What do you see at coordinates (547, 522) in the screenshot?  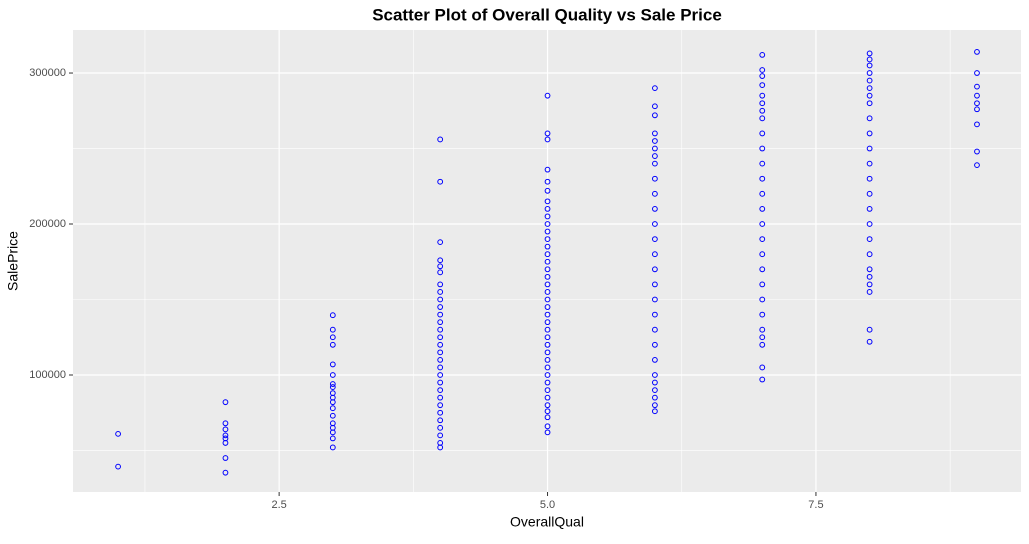 I see `x-axis-label: OverallQual` at bounding box center [547, 522].